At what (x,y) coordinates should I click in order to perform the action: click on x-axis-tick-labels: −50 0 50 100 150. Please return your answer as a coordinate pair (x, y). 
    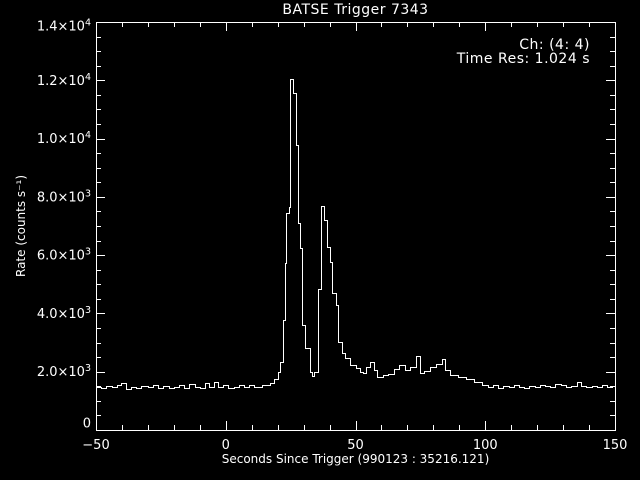
    Looking at the image, I should click on (354, 445).